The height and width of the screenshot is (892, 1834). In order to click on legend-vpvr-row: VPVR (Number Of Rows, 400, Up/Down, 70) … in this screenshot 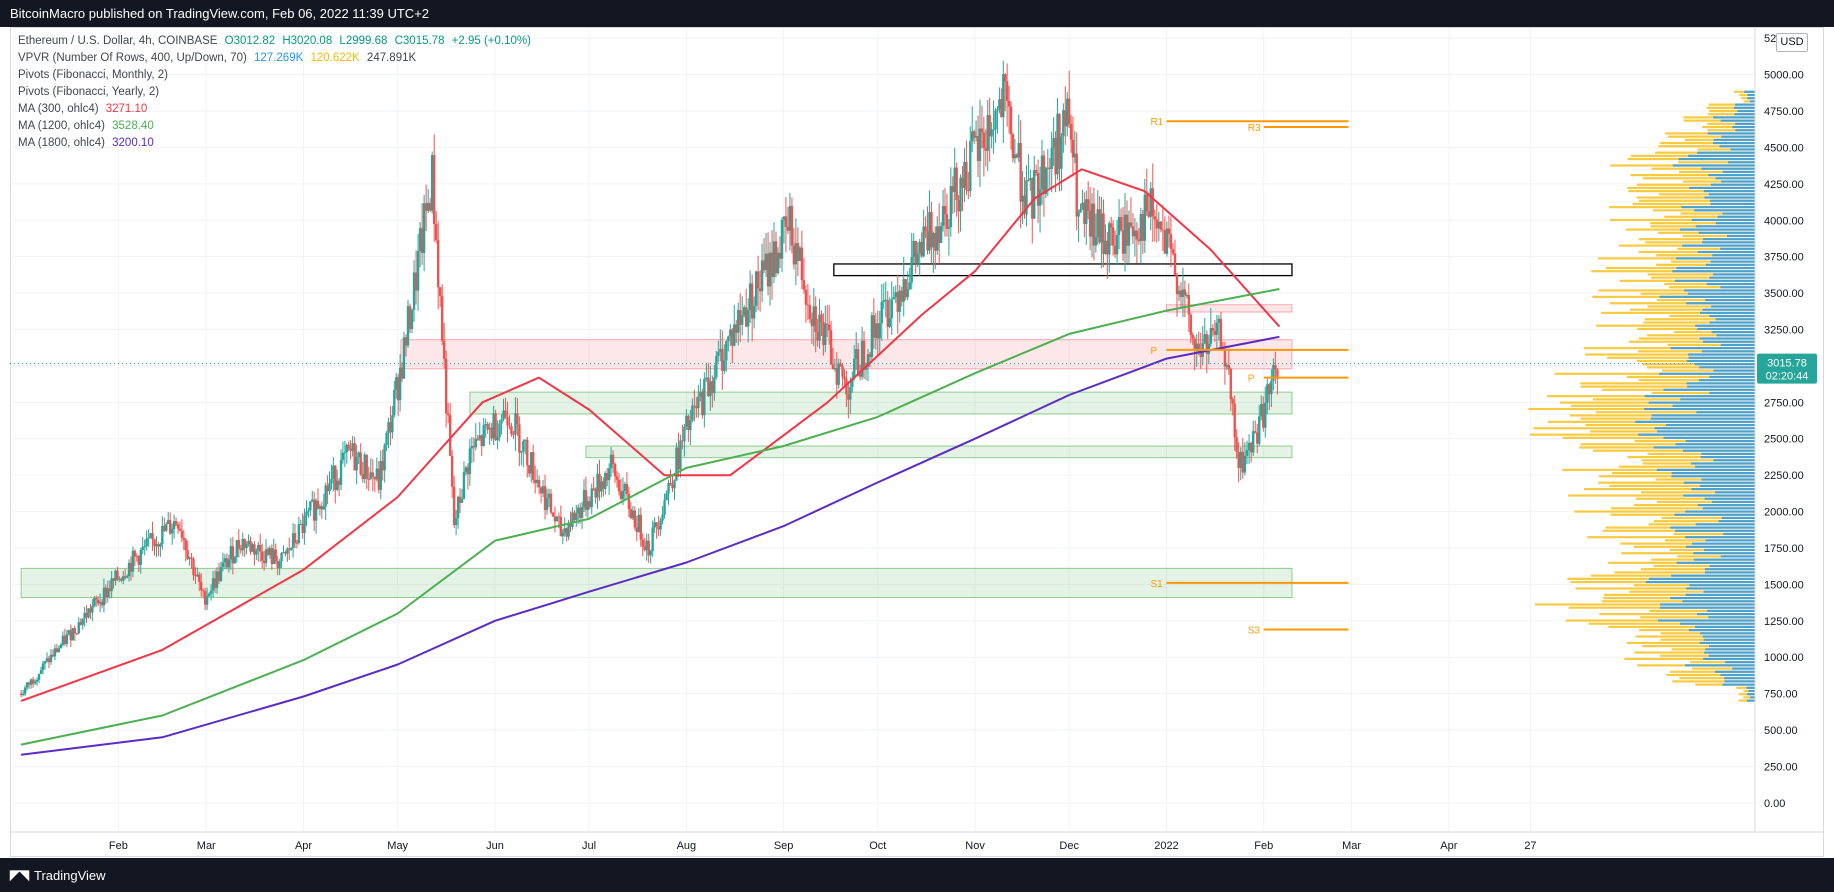, I will do `click(274, 58)`.